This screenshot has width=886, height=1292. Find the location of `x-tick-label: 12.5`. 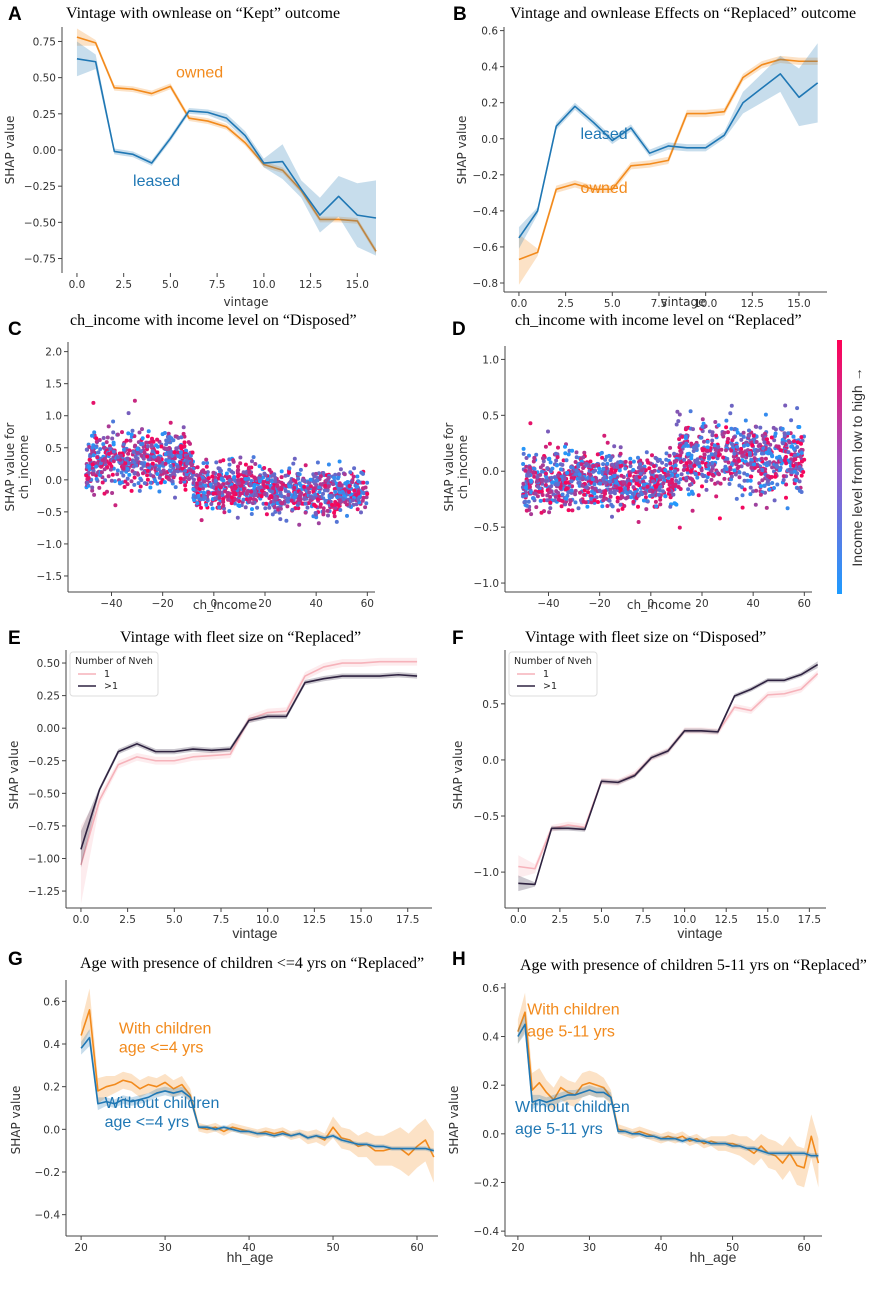

x-tick-label: 12.5 is located at coordinates (752, 304).